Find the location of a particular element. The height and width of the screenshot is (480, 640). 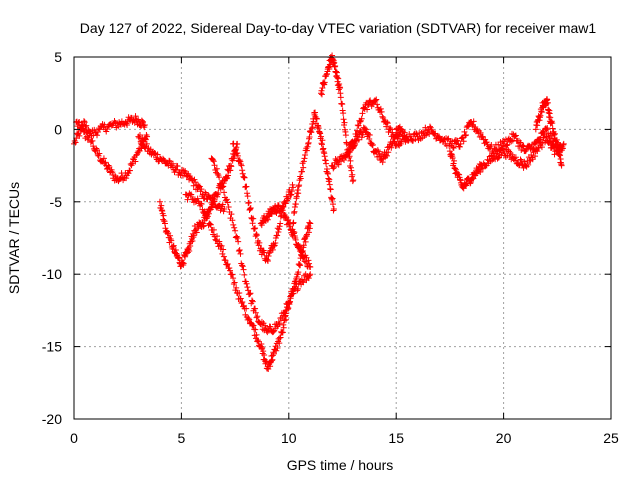

x-axis-label: GPS time / hours is located at coordinates (340, 465).